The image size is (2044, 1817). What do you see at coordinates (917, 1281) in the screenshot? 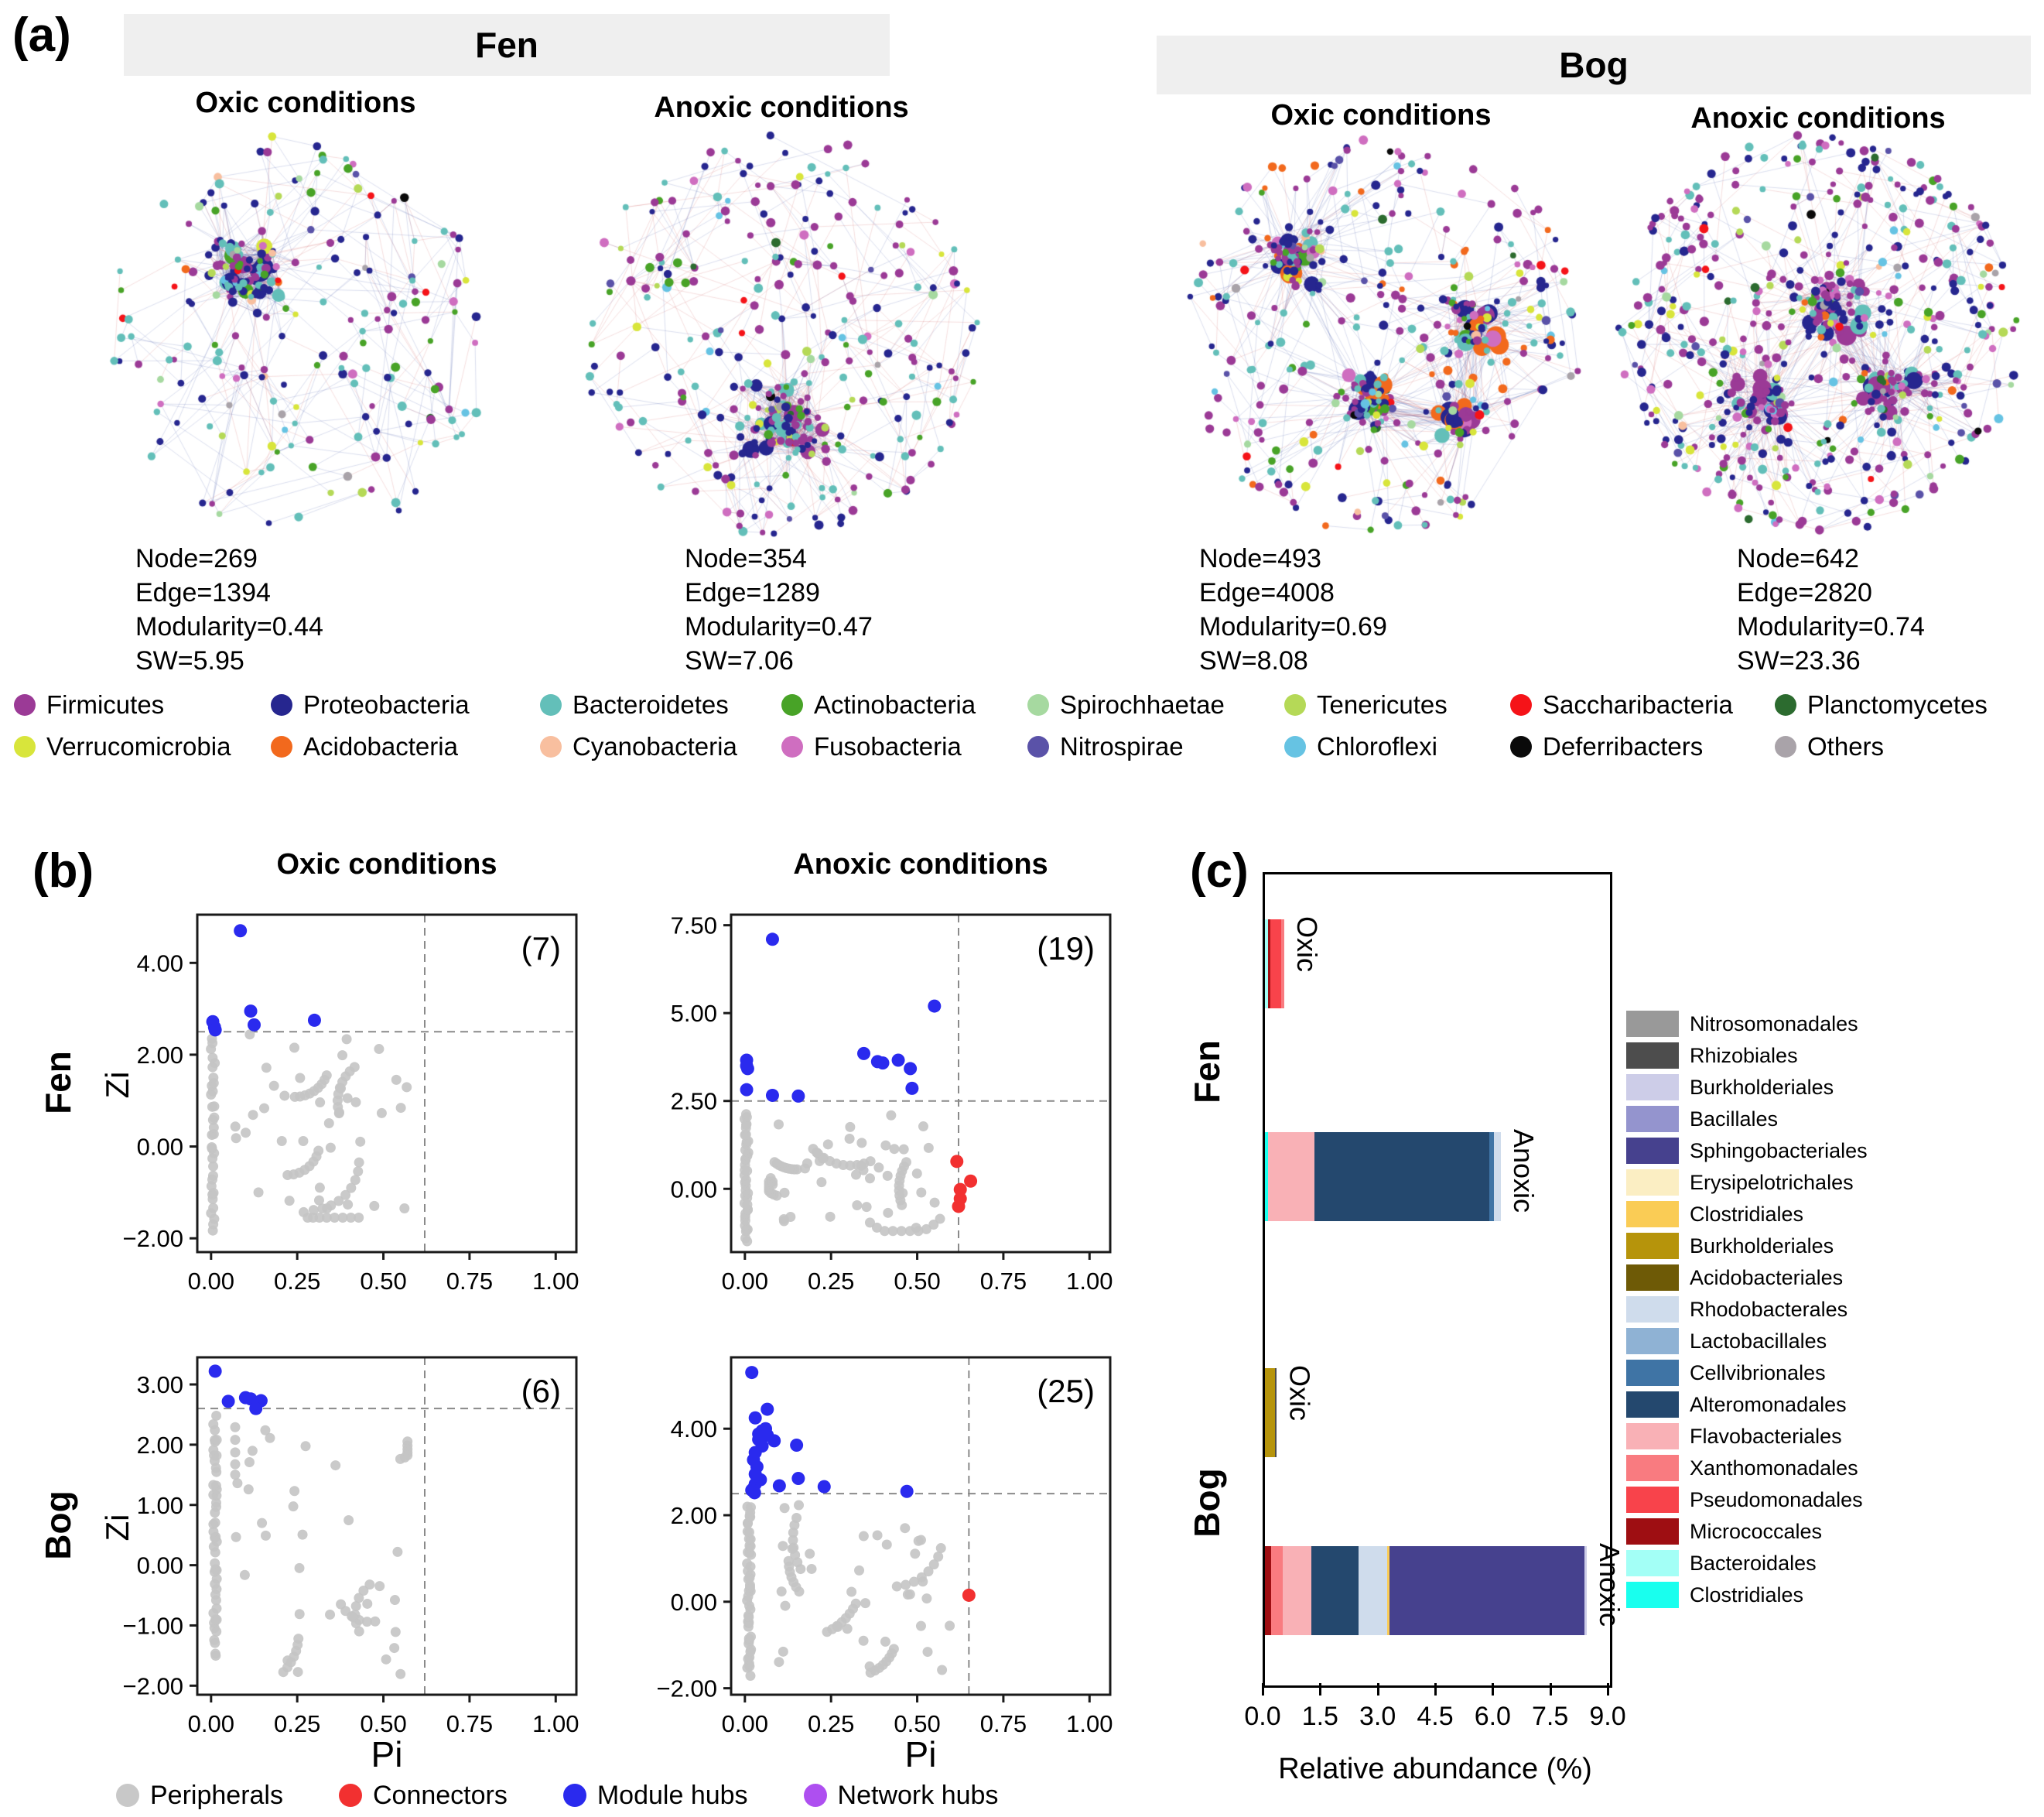
I see `x-tick-label: 0.50` at bounding box center [917, 1281].